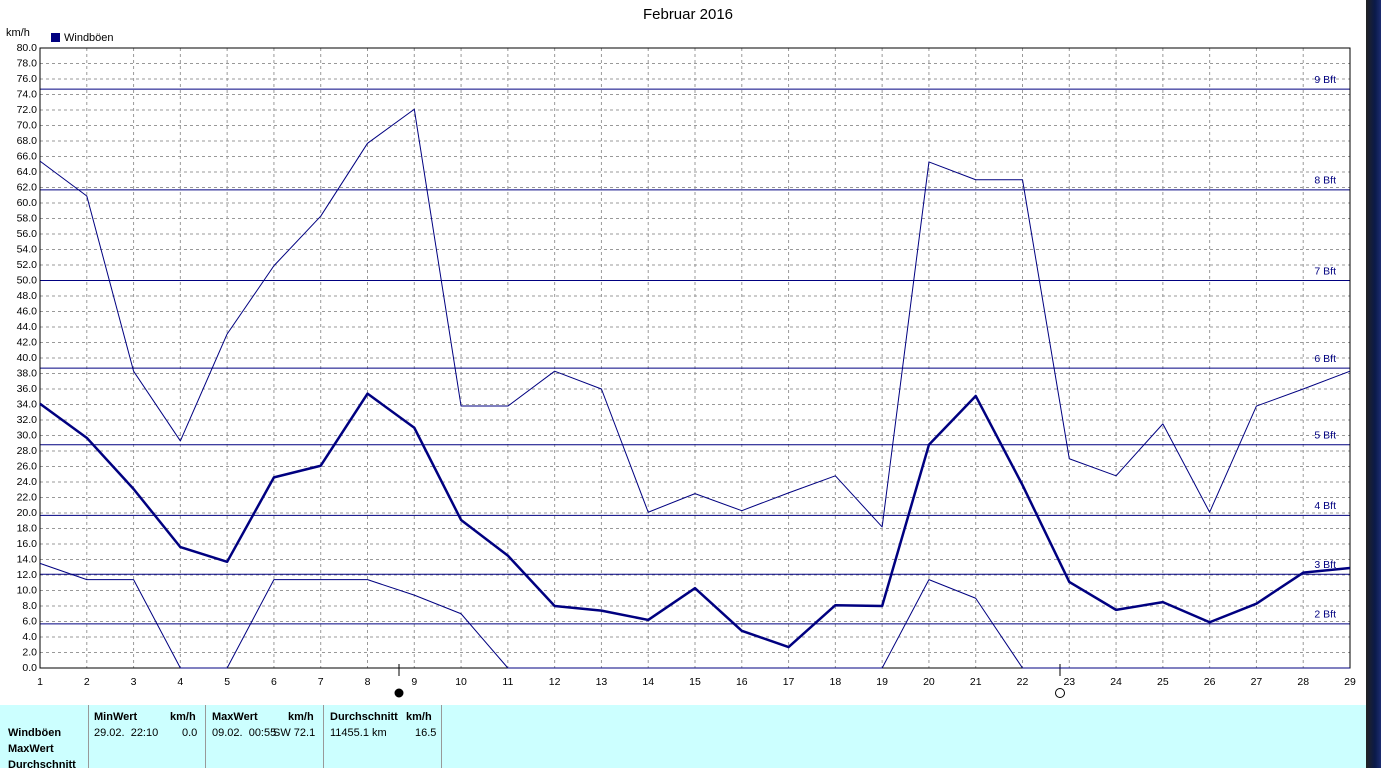 Image resolution: width=1381 pixels, height=771 pixels. I want to click on reference-label: 6 Bft, so click(1325, 359).